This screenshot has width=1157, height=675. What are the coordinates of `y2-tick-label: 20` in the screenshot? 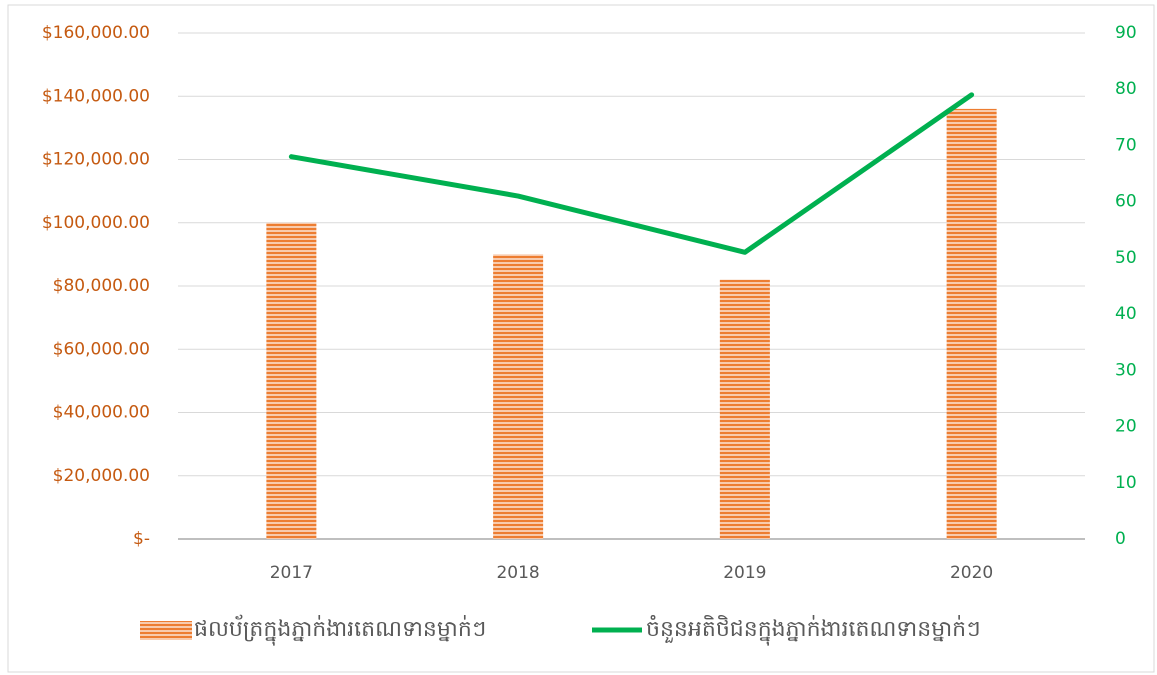 It's located at (1126, 427).